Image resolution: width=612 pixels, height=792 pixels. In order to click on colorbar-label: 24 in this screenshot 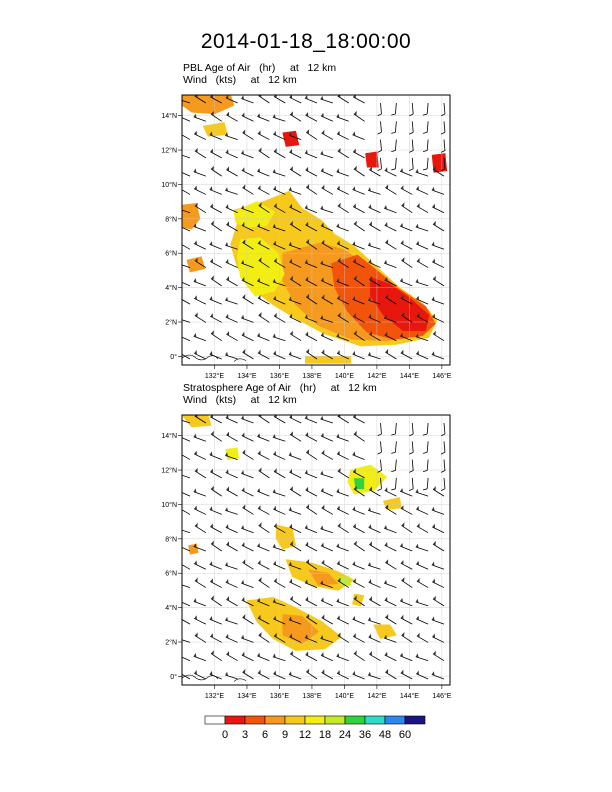, I will do `click(345, 735)`.